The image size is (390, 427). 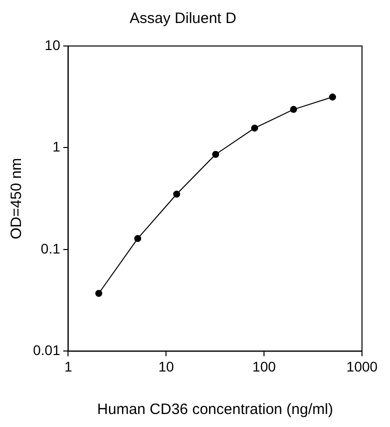 What do you see at coordinates (68, 366) in the screenshot?
I see `x-tick-label: 1` at bounding box center [68, 366].